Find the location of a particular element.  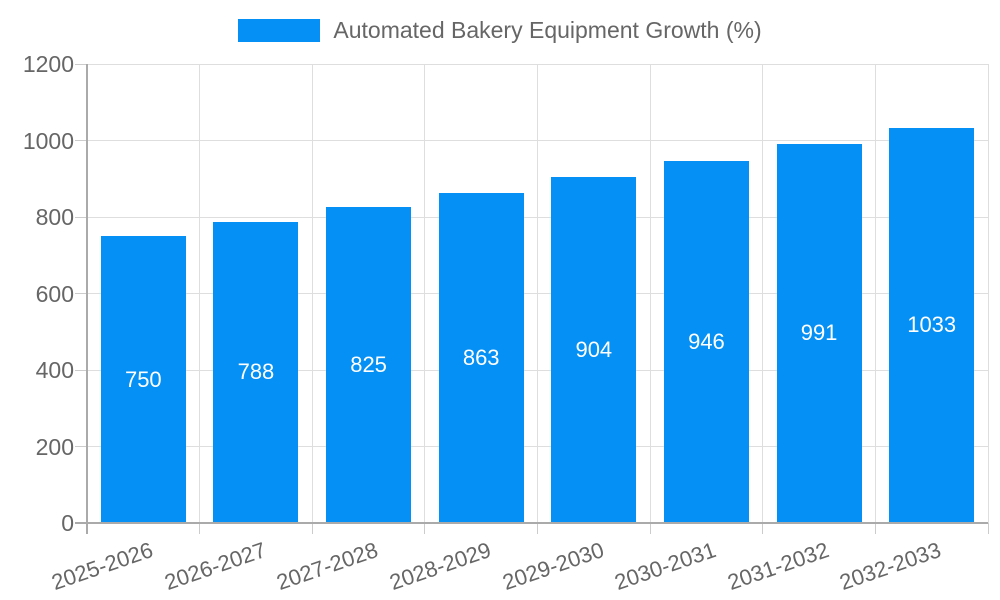

bar-2027-2028 is located at coordinates (369, 365).